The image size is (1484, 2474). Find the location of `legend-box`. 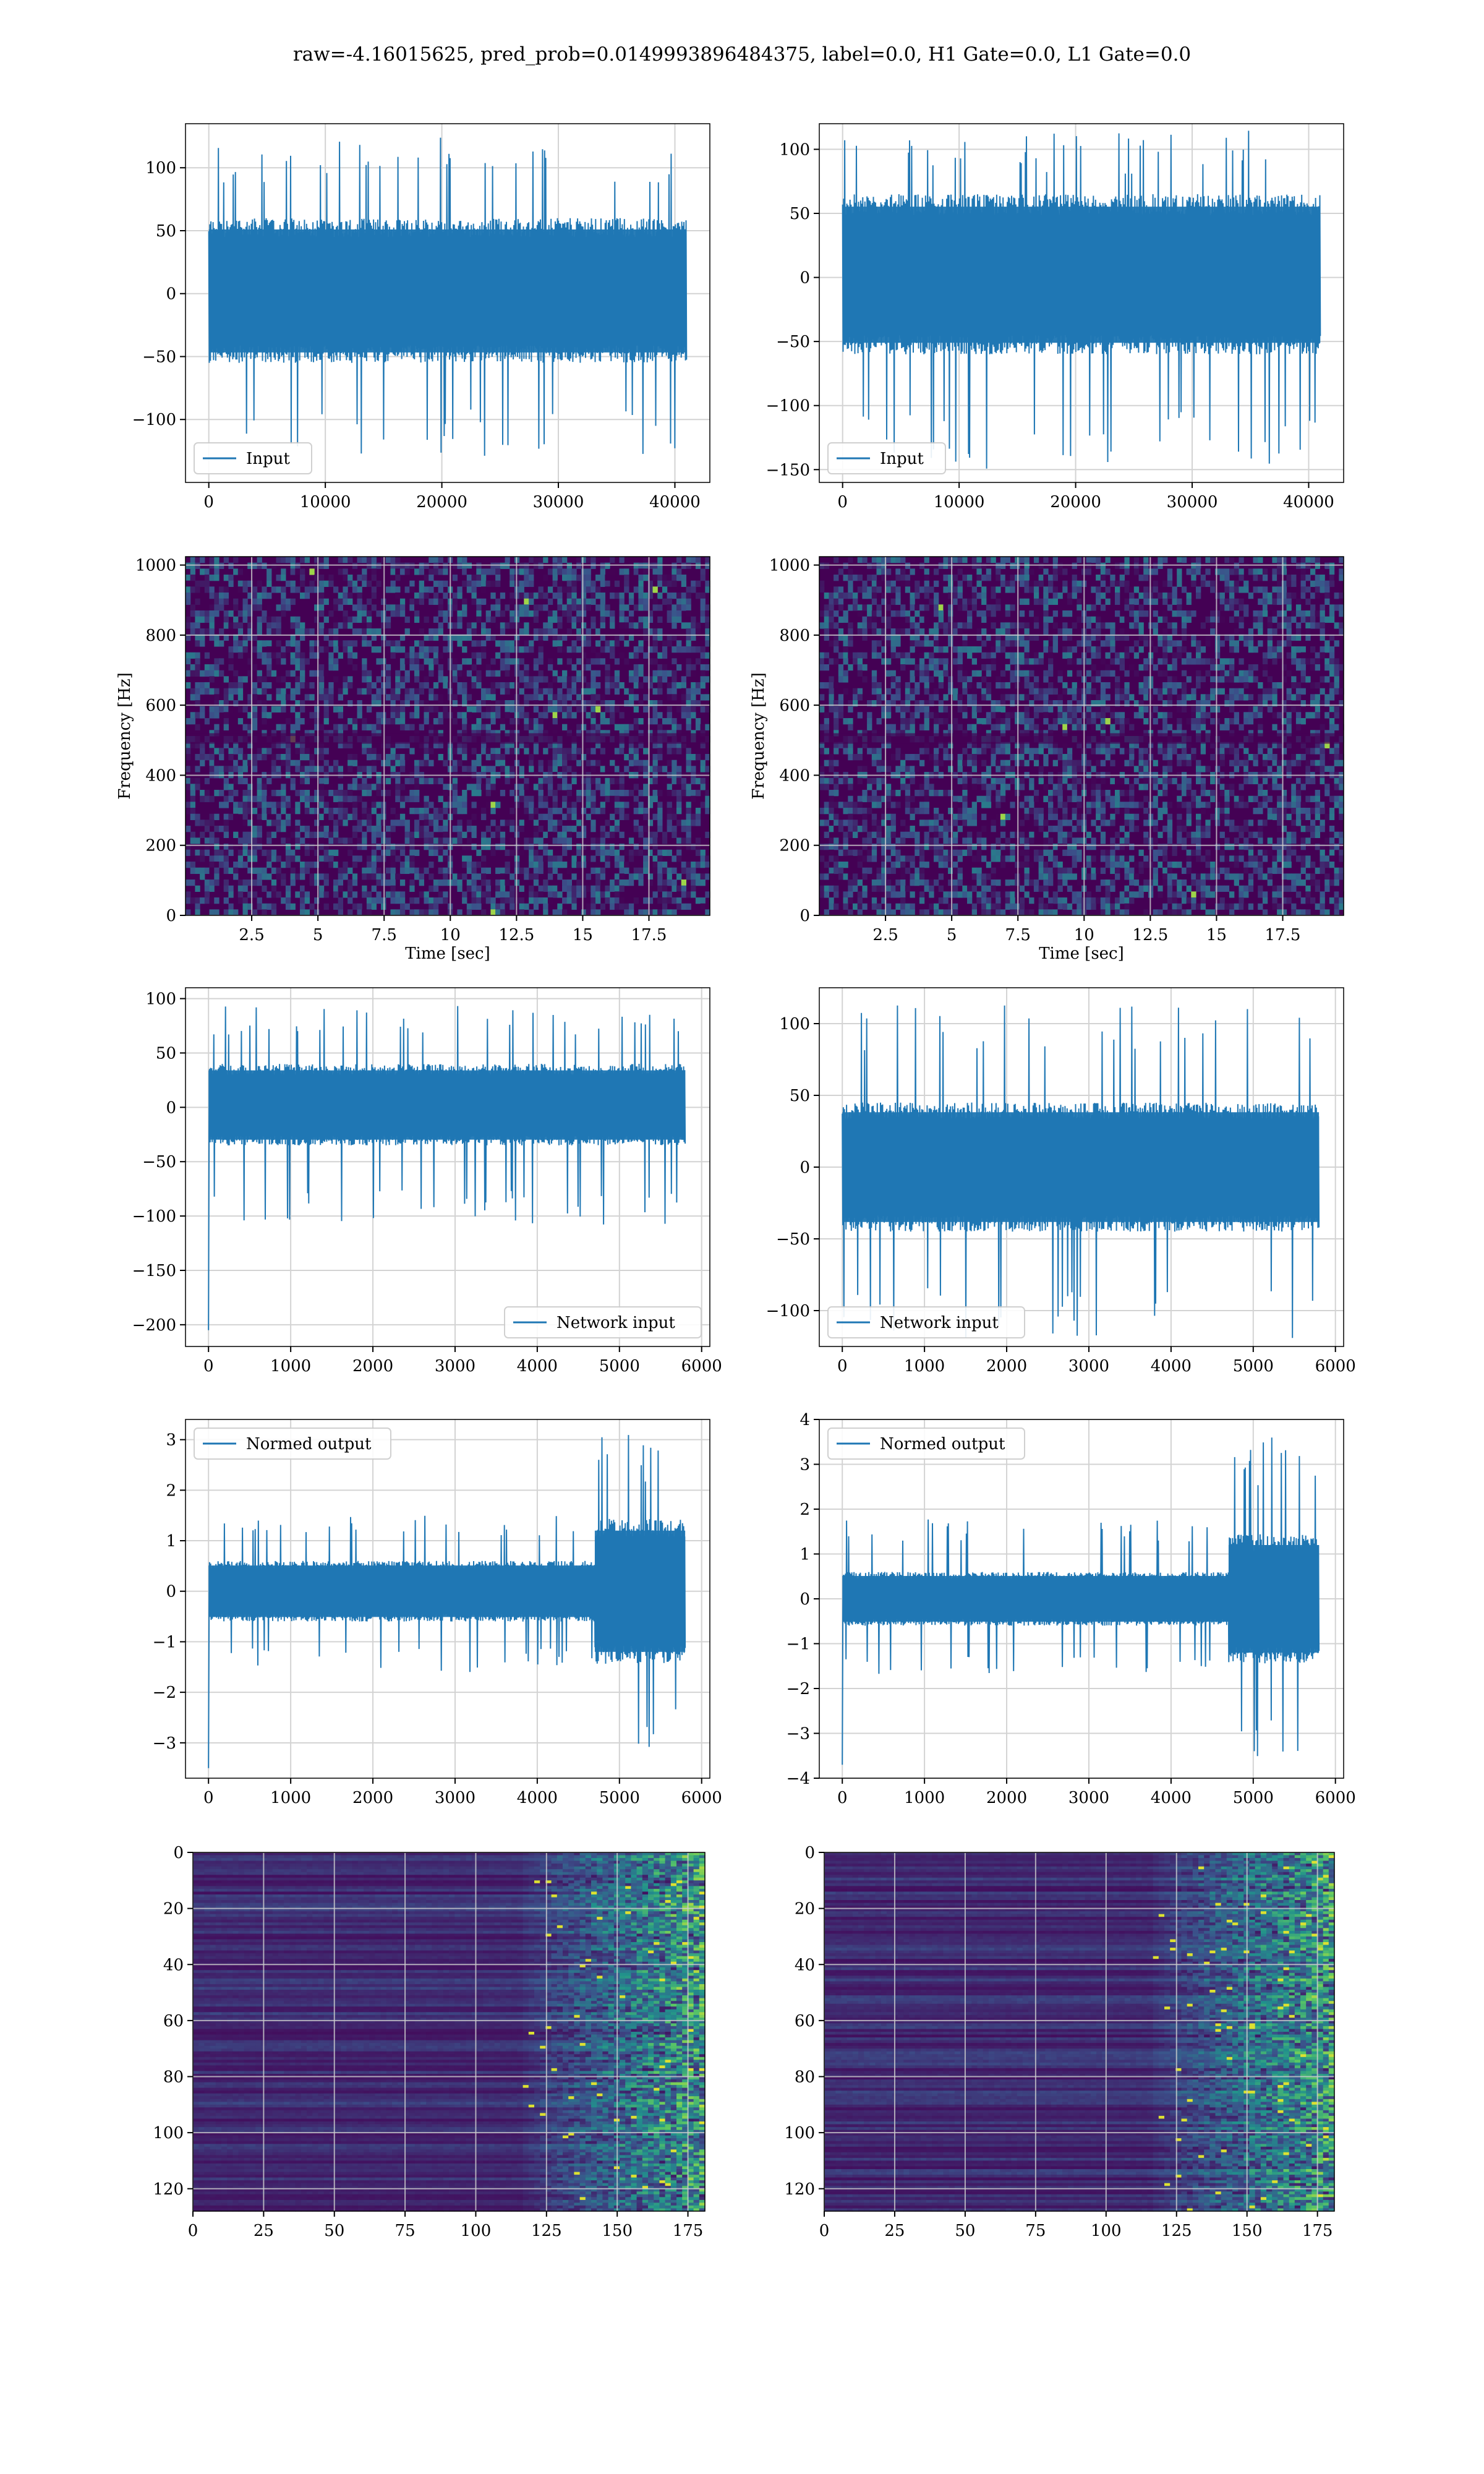

legend-box is located at coordinates (253, 458).